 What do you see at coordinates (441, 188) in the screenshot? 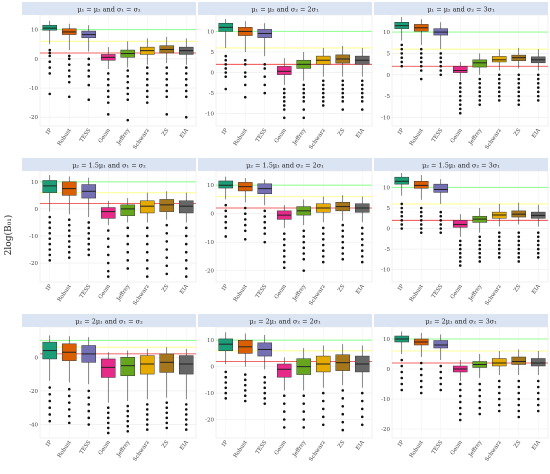
I see `box-tess` at bounding box center [441, 188].